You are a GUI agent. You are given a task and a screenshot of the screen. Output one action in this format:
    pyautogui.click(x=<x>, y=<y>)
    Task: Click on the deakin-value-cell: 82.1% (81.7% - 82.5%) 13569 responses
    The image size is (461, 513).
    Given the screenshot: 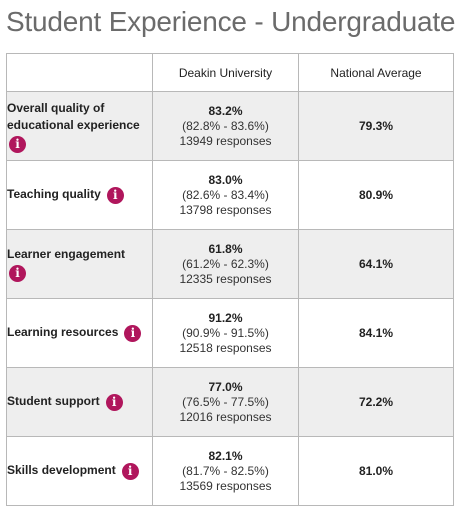 What is the action you would take?
    pyautogui.click(x=225, y=471)
    